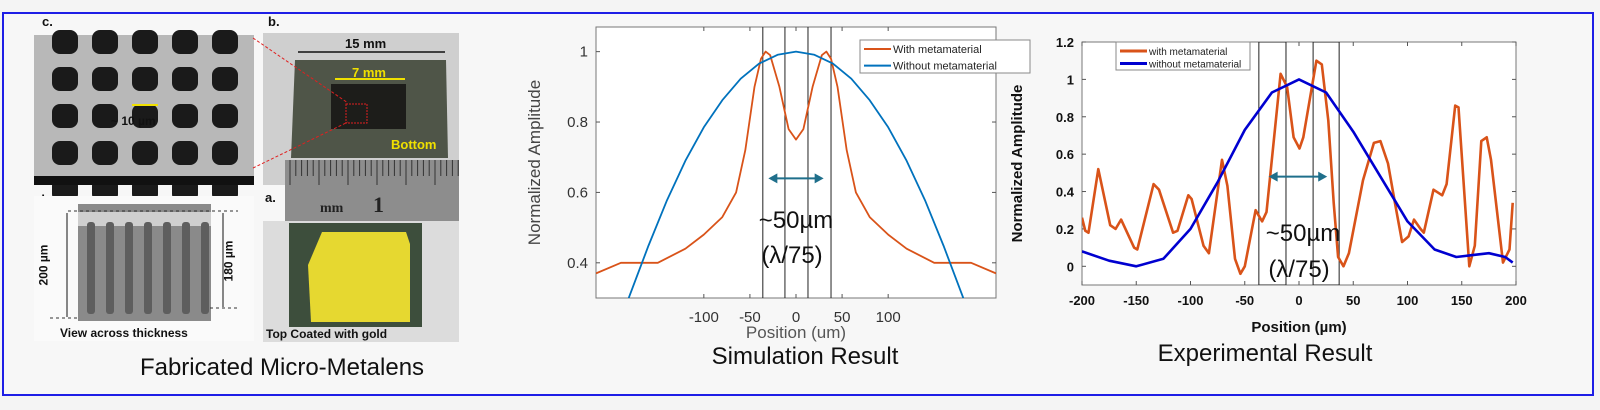 The image size is (1600, 410). What do you see at coordinates (124, 333) in the screenshot?
I see `panel-d-caption: View across thickness` at bounding box center [124, 333].